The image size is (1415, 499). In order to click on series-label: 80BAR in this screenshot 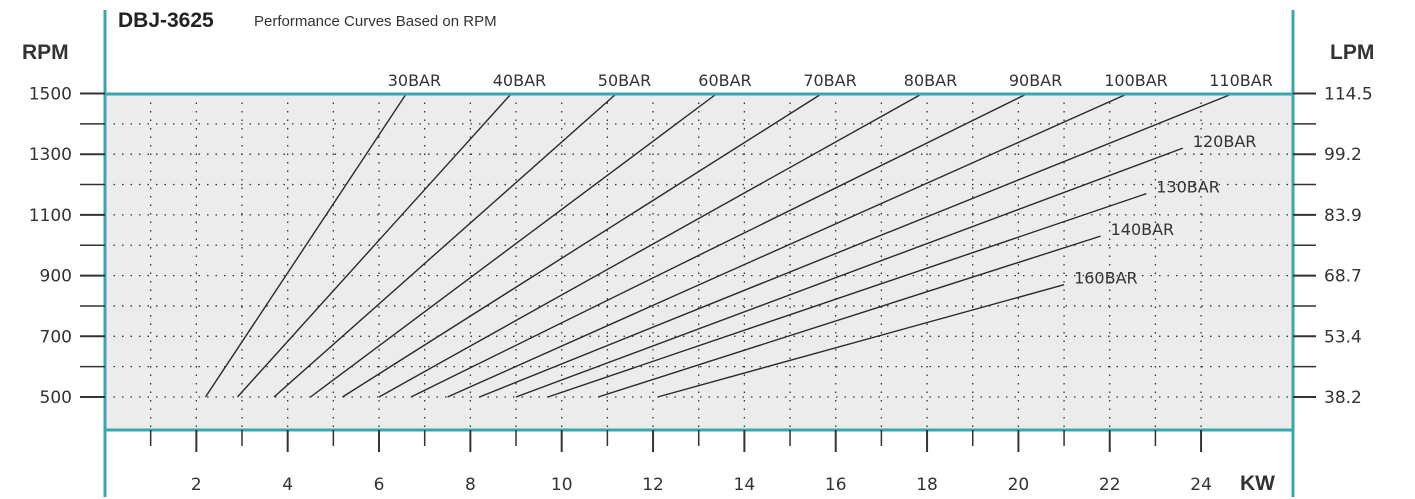, I will do `click(930, 80)`.